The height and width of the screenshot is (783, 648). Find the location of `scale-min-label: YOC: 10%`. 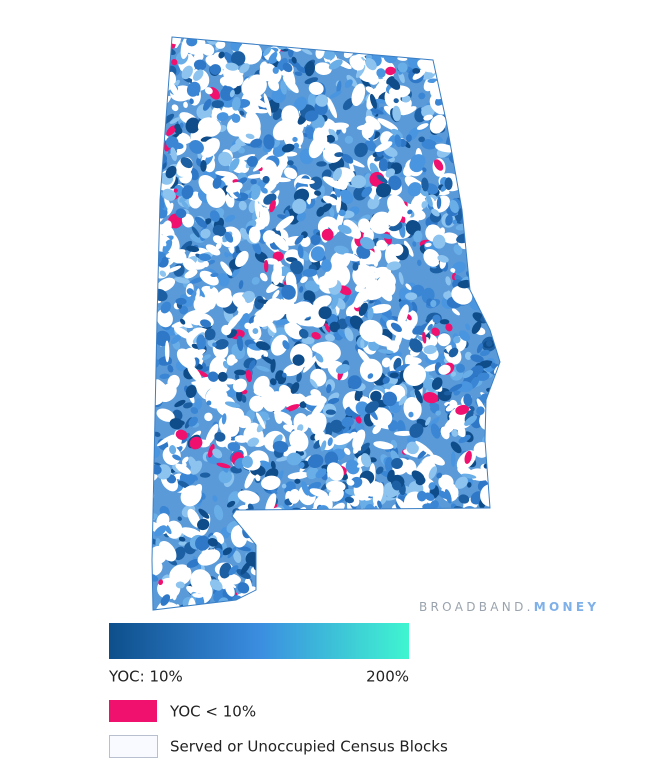

scale-min-label: YOC: 10% is located at coordinates (145, 677).